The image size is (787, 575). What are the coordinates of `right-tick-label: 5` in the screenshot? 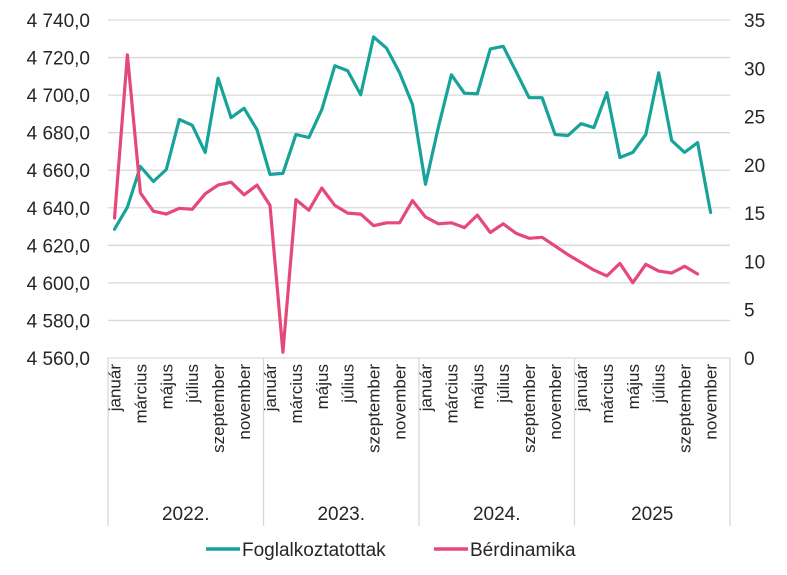 It's located at (749, 311).